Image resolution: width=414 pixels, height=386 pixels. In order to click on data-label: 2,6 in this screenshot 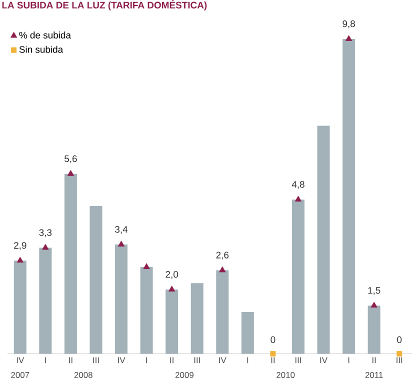, I will do `click(222, 256)`.